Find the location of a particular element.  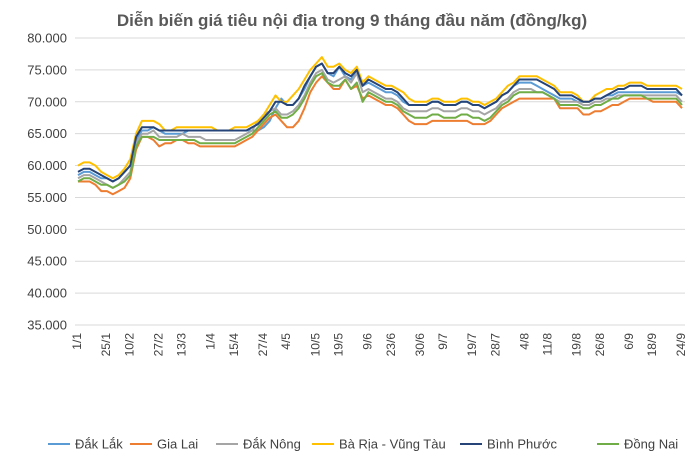

x-tick-label: 24/9 is located at coordinates (681, 345).